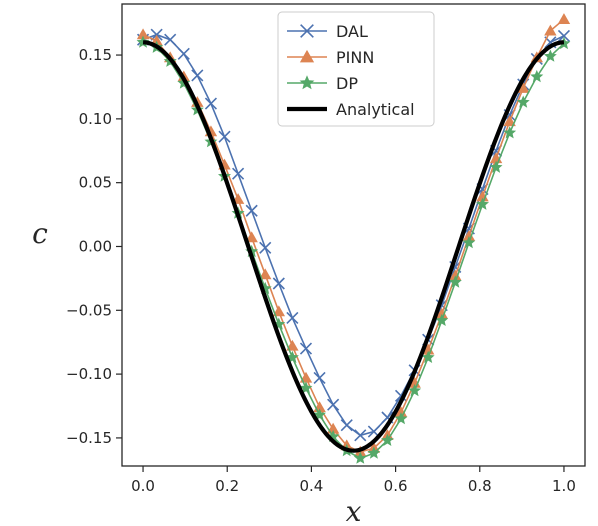  Describe the element at coordinates (95, 119) in the screenshot. I see `y-tick-label: 0.10` at that location.